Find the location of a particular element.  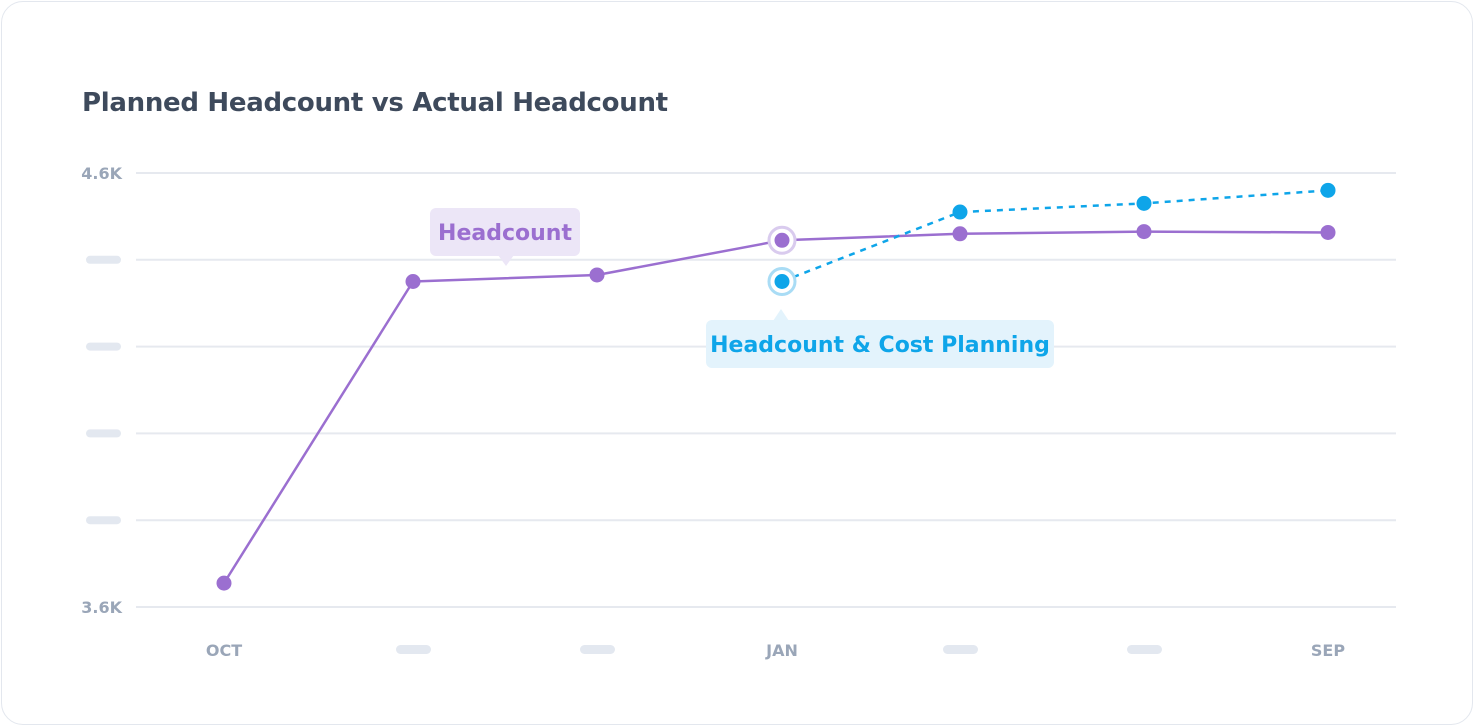

headcount-callout: Headcount is located at coordinates (505, 237).